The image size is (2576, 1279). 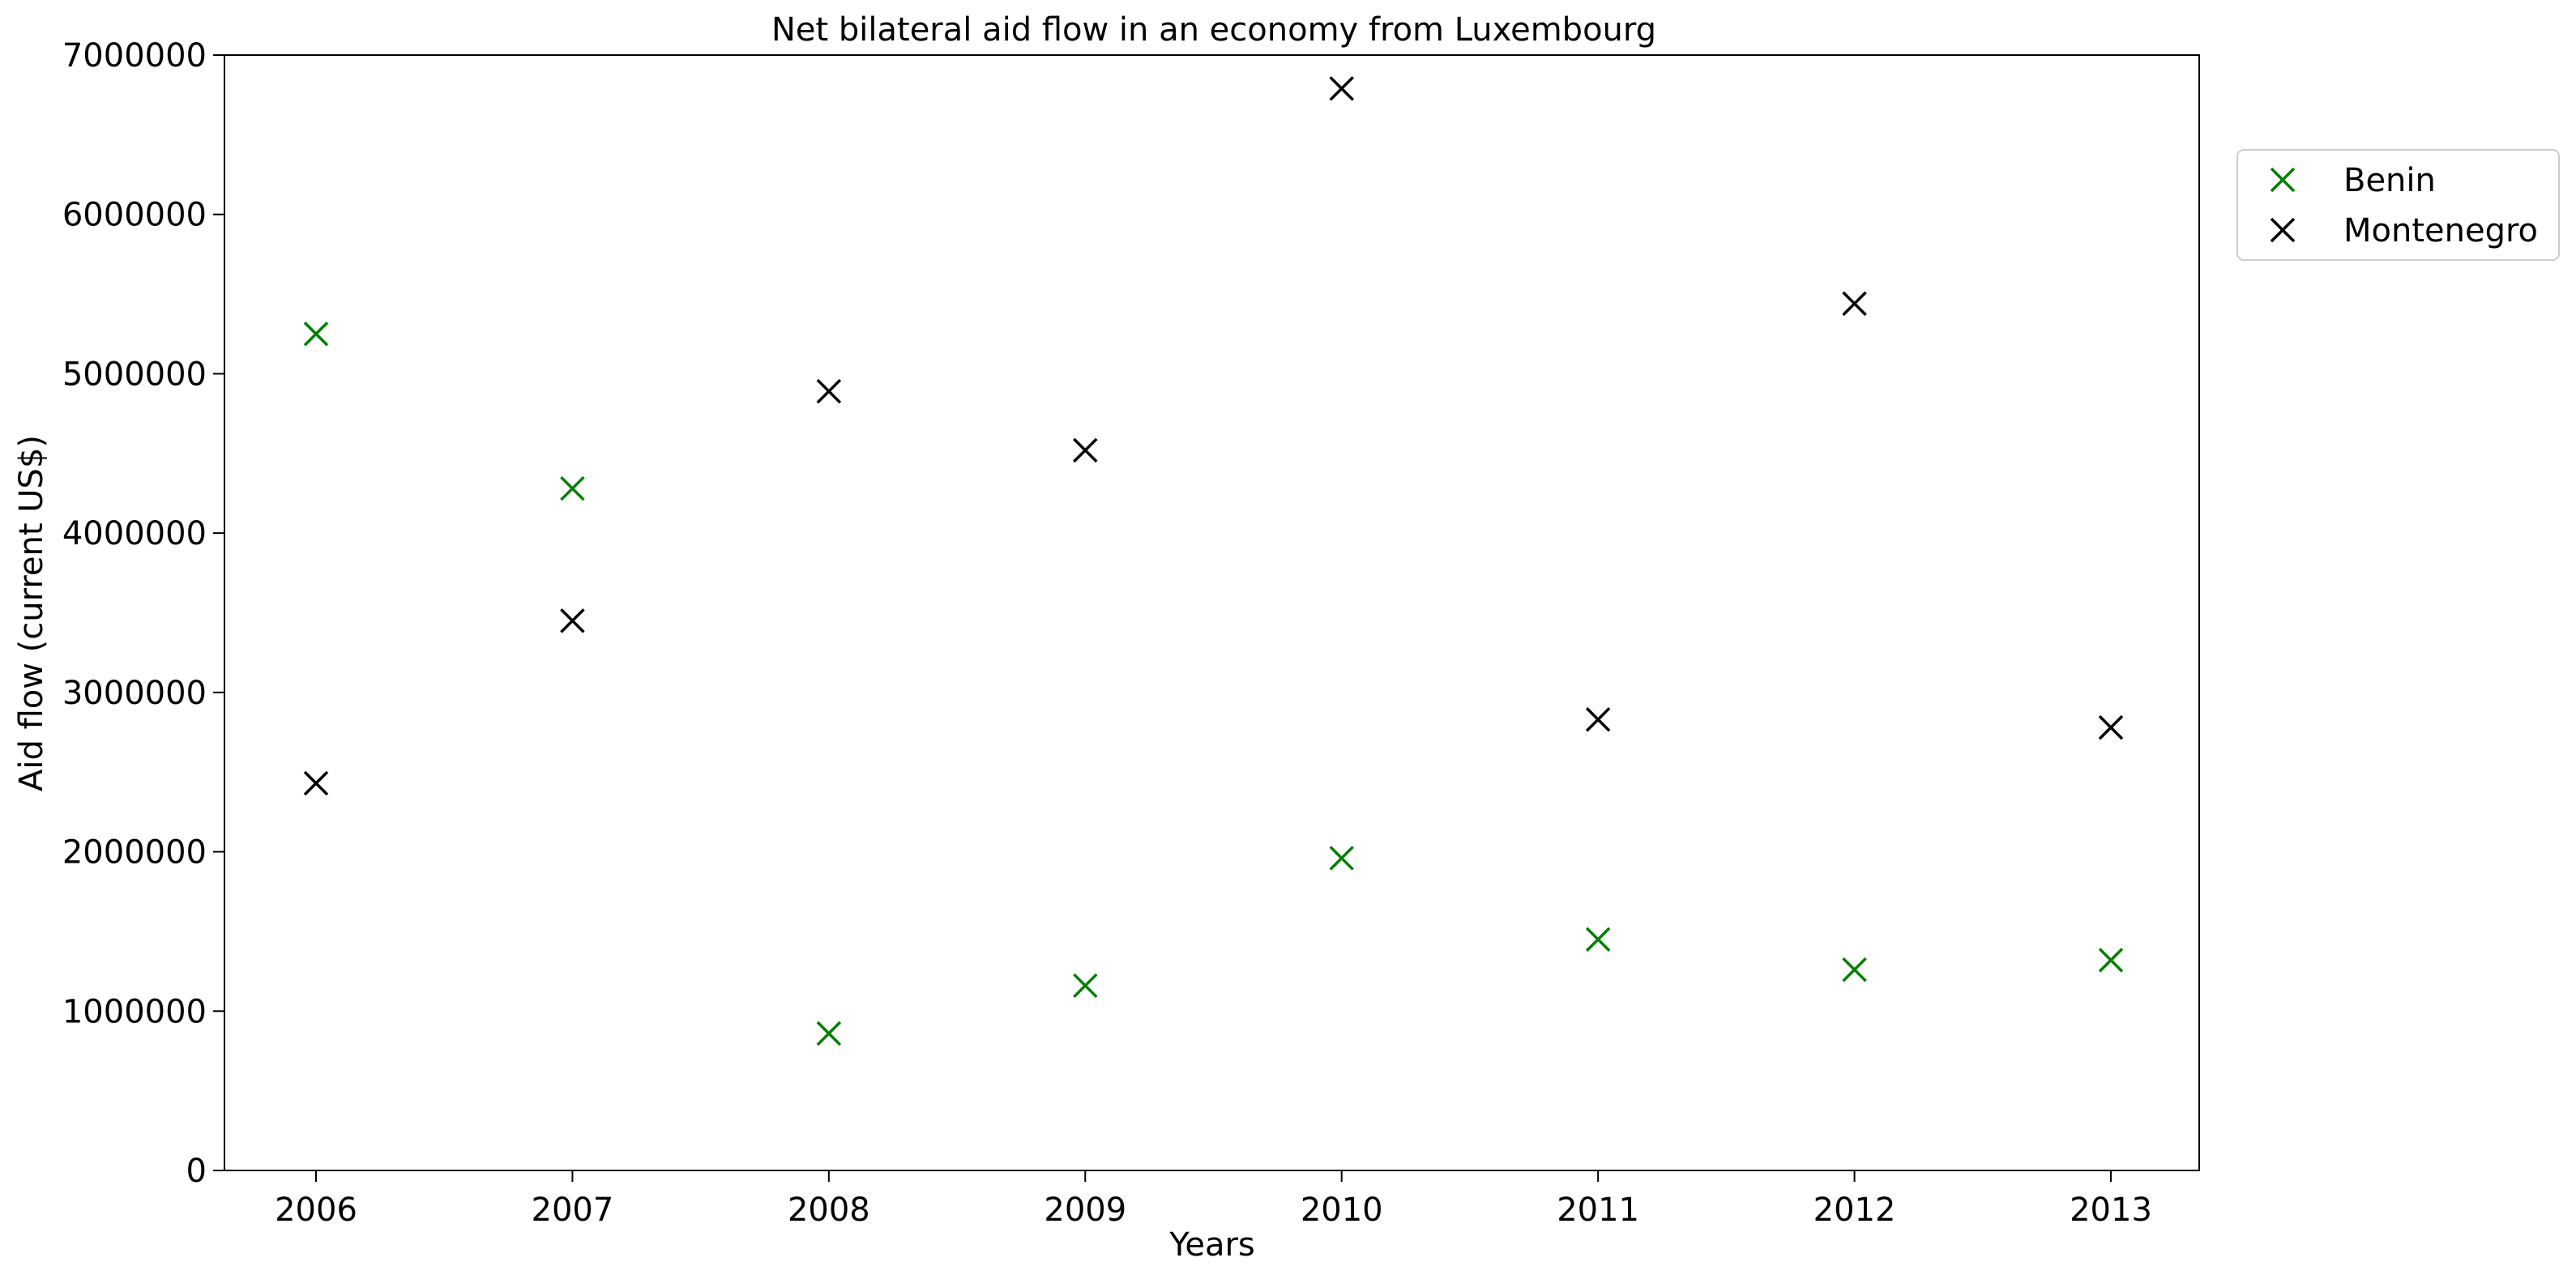 What do you see at coordinates (1598, 719) in the screenshot?
I see `point-montenegro-2011` at bounding box center [1598, 719].